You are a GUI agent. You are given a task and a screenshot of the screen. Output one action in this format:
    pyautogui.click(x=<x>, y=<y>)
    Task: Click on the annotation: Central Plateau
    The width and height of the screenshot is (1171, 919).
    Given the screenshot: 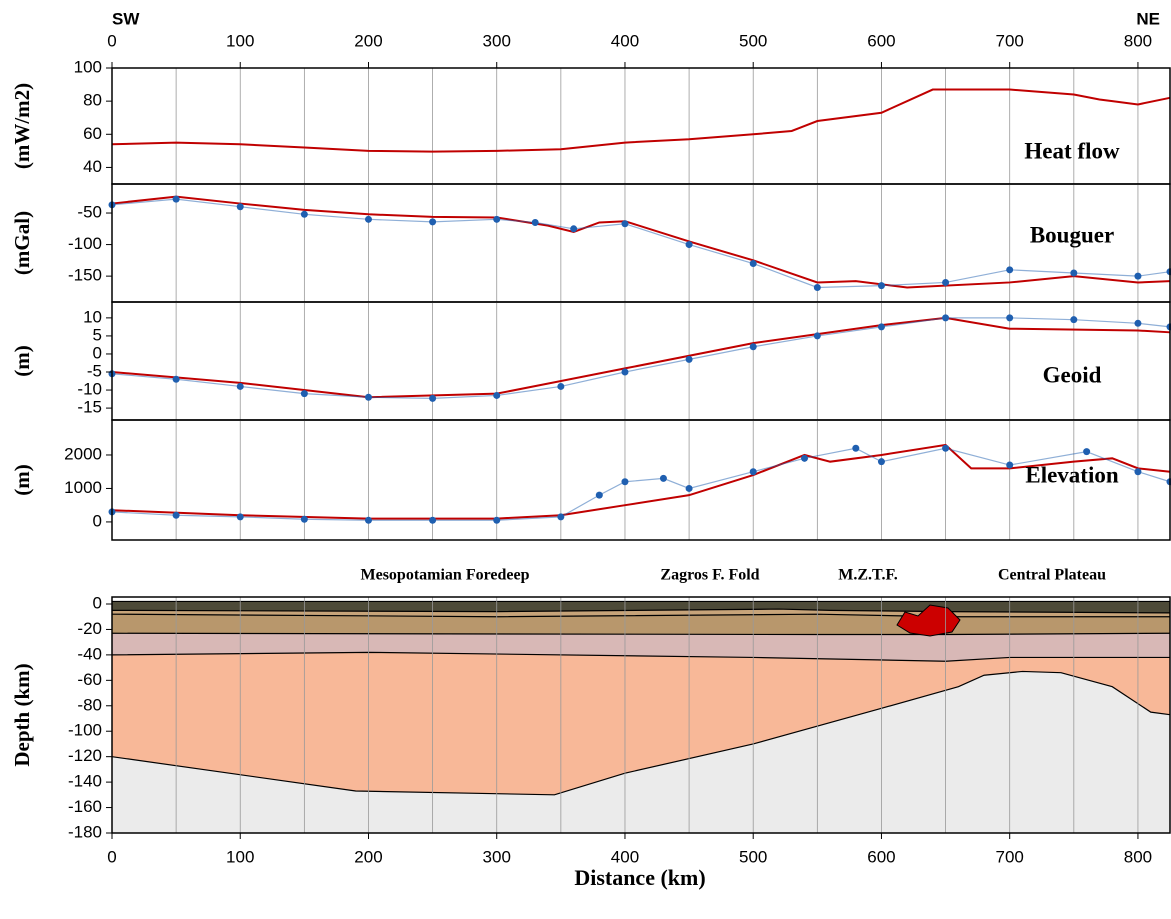 What is the action you would take?
    pyautogui.click(x=1052, y=575)
    